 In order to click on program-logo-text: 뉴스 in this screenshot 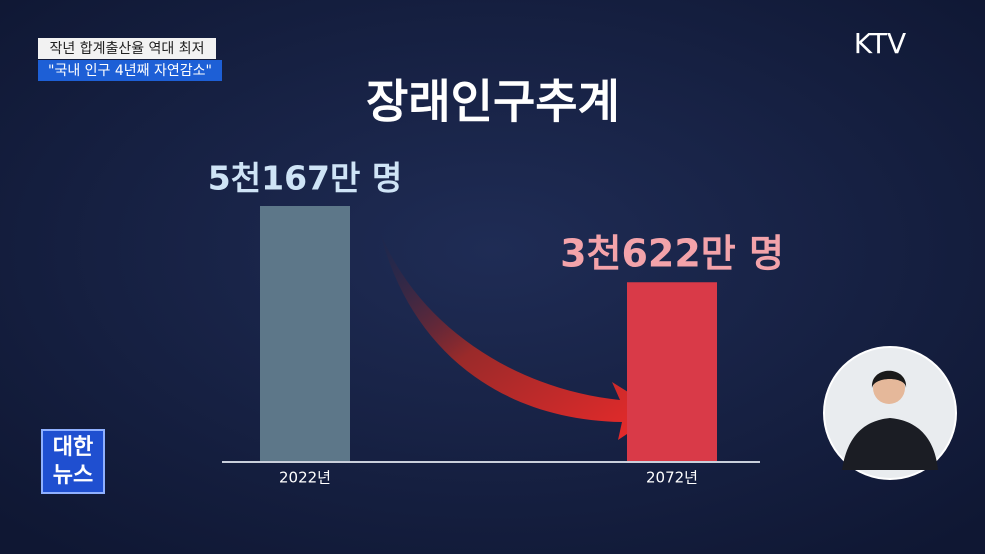, I will do `click(73, 475)`.